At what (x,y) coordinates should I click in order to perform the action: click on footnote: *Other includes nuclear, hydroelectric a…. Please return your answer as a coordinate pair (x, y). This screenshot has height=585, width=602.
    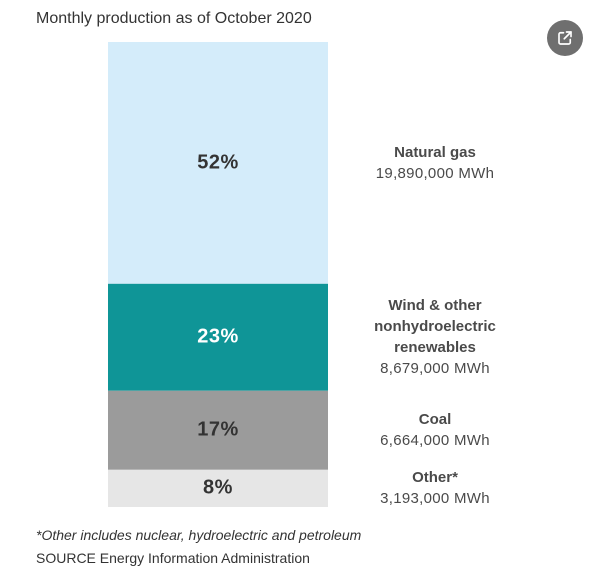
    Looking at the image, I should click on (199, 535).